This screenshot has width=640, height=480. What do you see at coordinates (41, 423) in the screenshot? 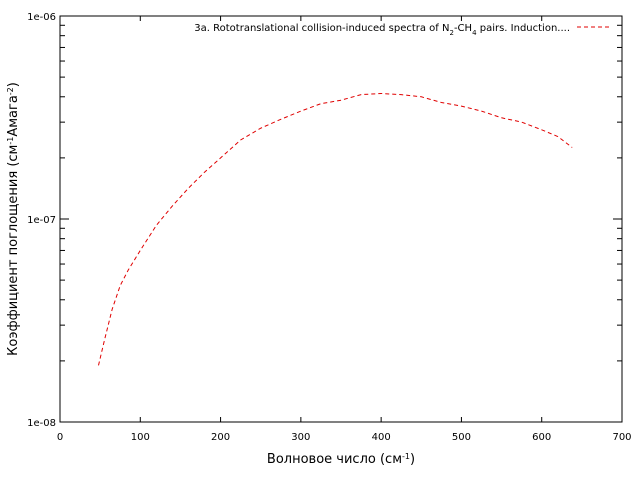
I see `y-tick-label: 1e-08` at bounding box center [41, 423].